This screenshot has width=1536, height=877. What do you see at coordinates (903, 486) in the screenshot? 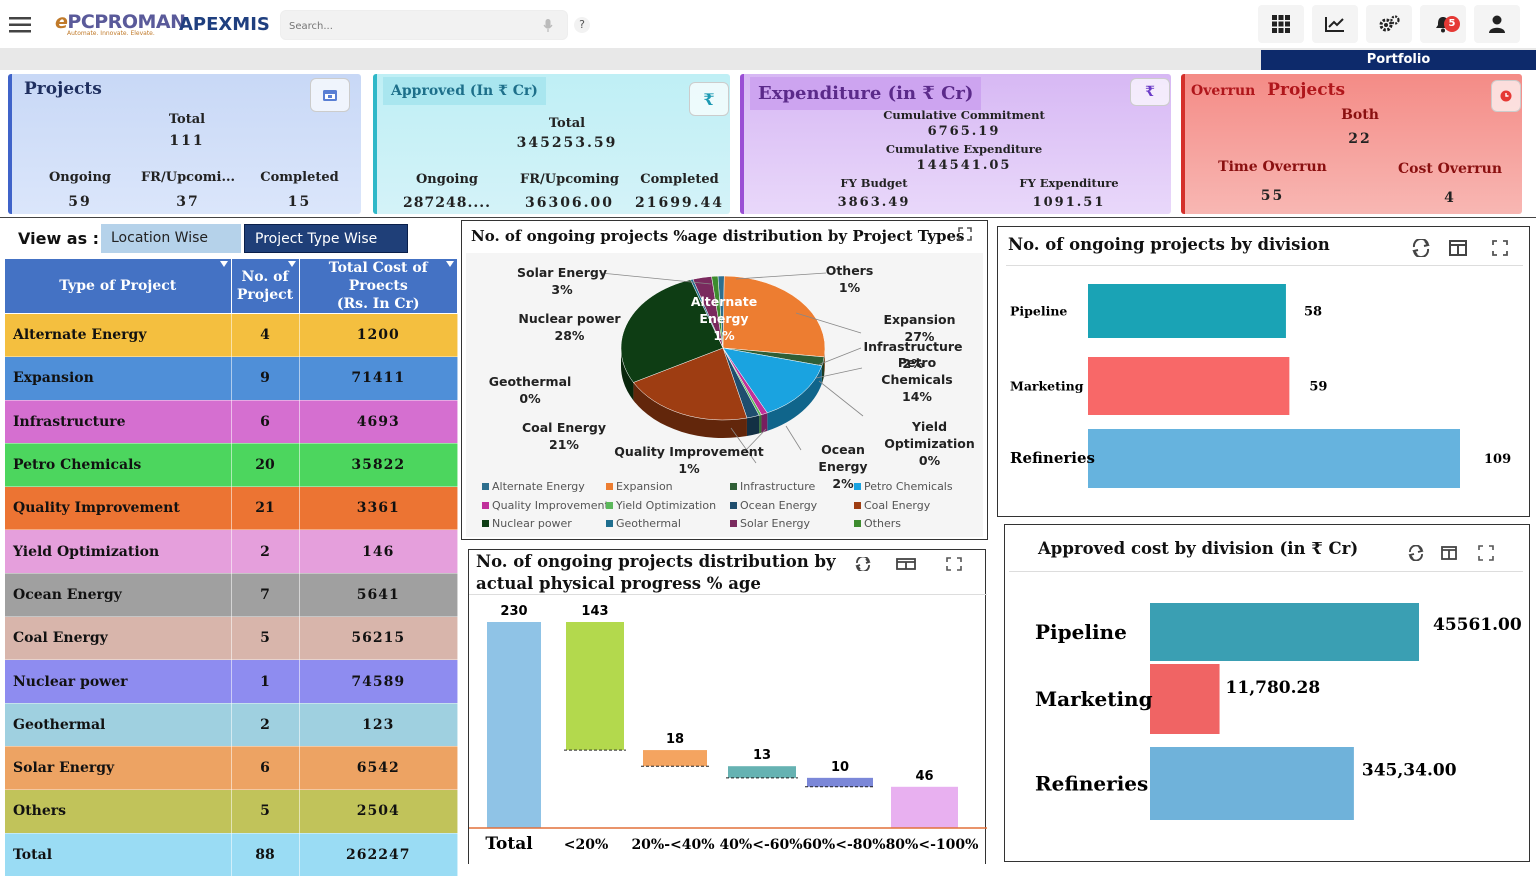
I see `legend-item: Petro Chemicals` at bounding box center [903, 486].